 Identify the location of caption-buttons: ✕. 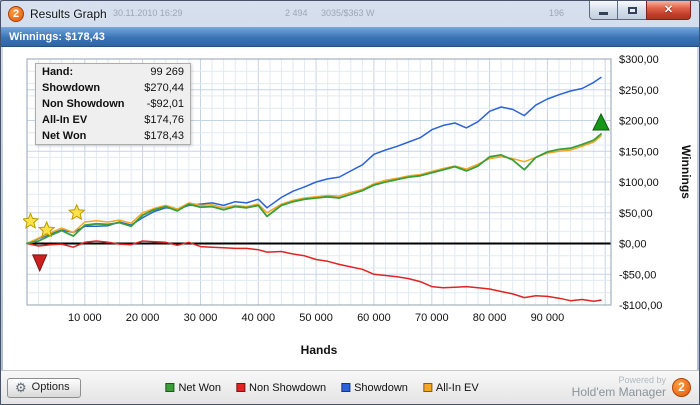
(640, 10).